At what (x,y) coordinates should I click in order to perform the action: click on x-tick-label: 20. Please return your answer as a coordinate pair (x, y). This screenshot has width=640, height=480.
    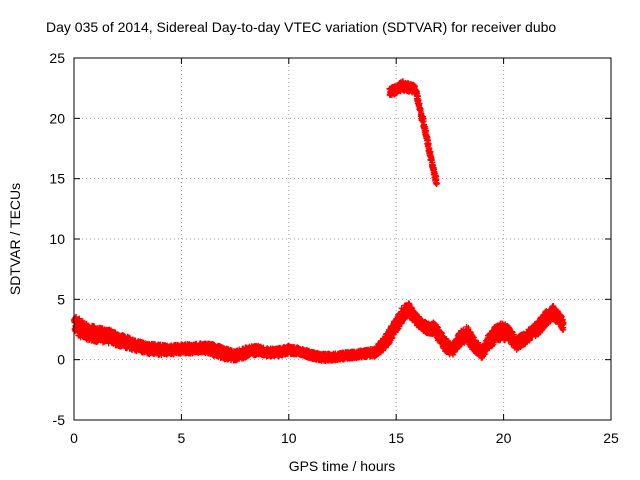
    Looking at the image, I should click on (504, 438).